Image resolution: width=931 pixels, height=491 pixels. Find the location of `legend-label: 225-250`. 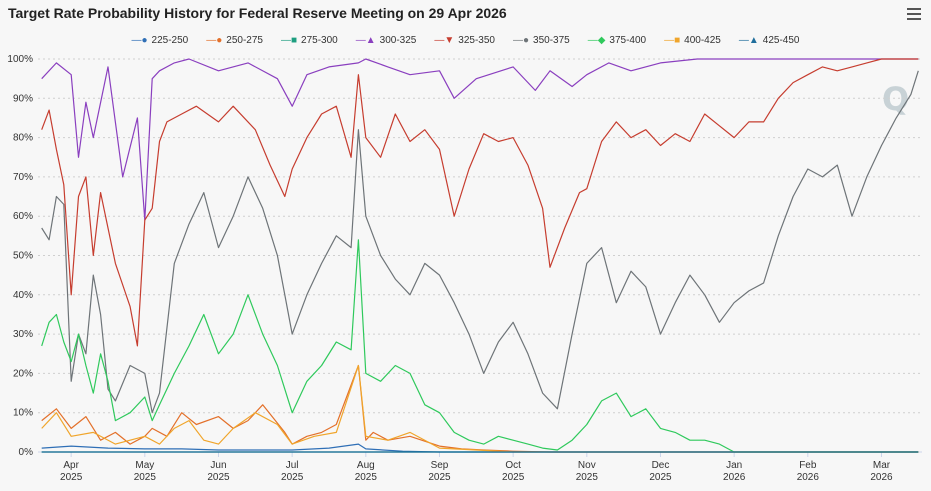

legend-label: 225-250 is located at coordinates (170, 40).